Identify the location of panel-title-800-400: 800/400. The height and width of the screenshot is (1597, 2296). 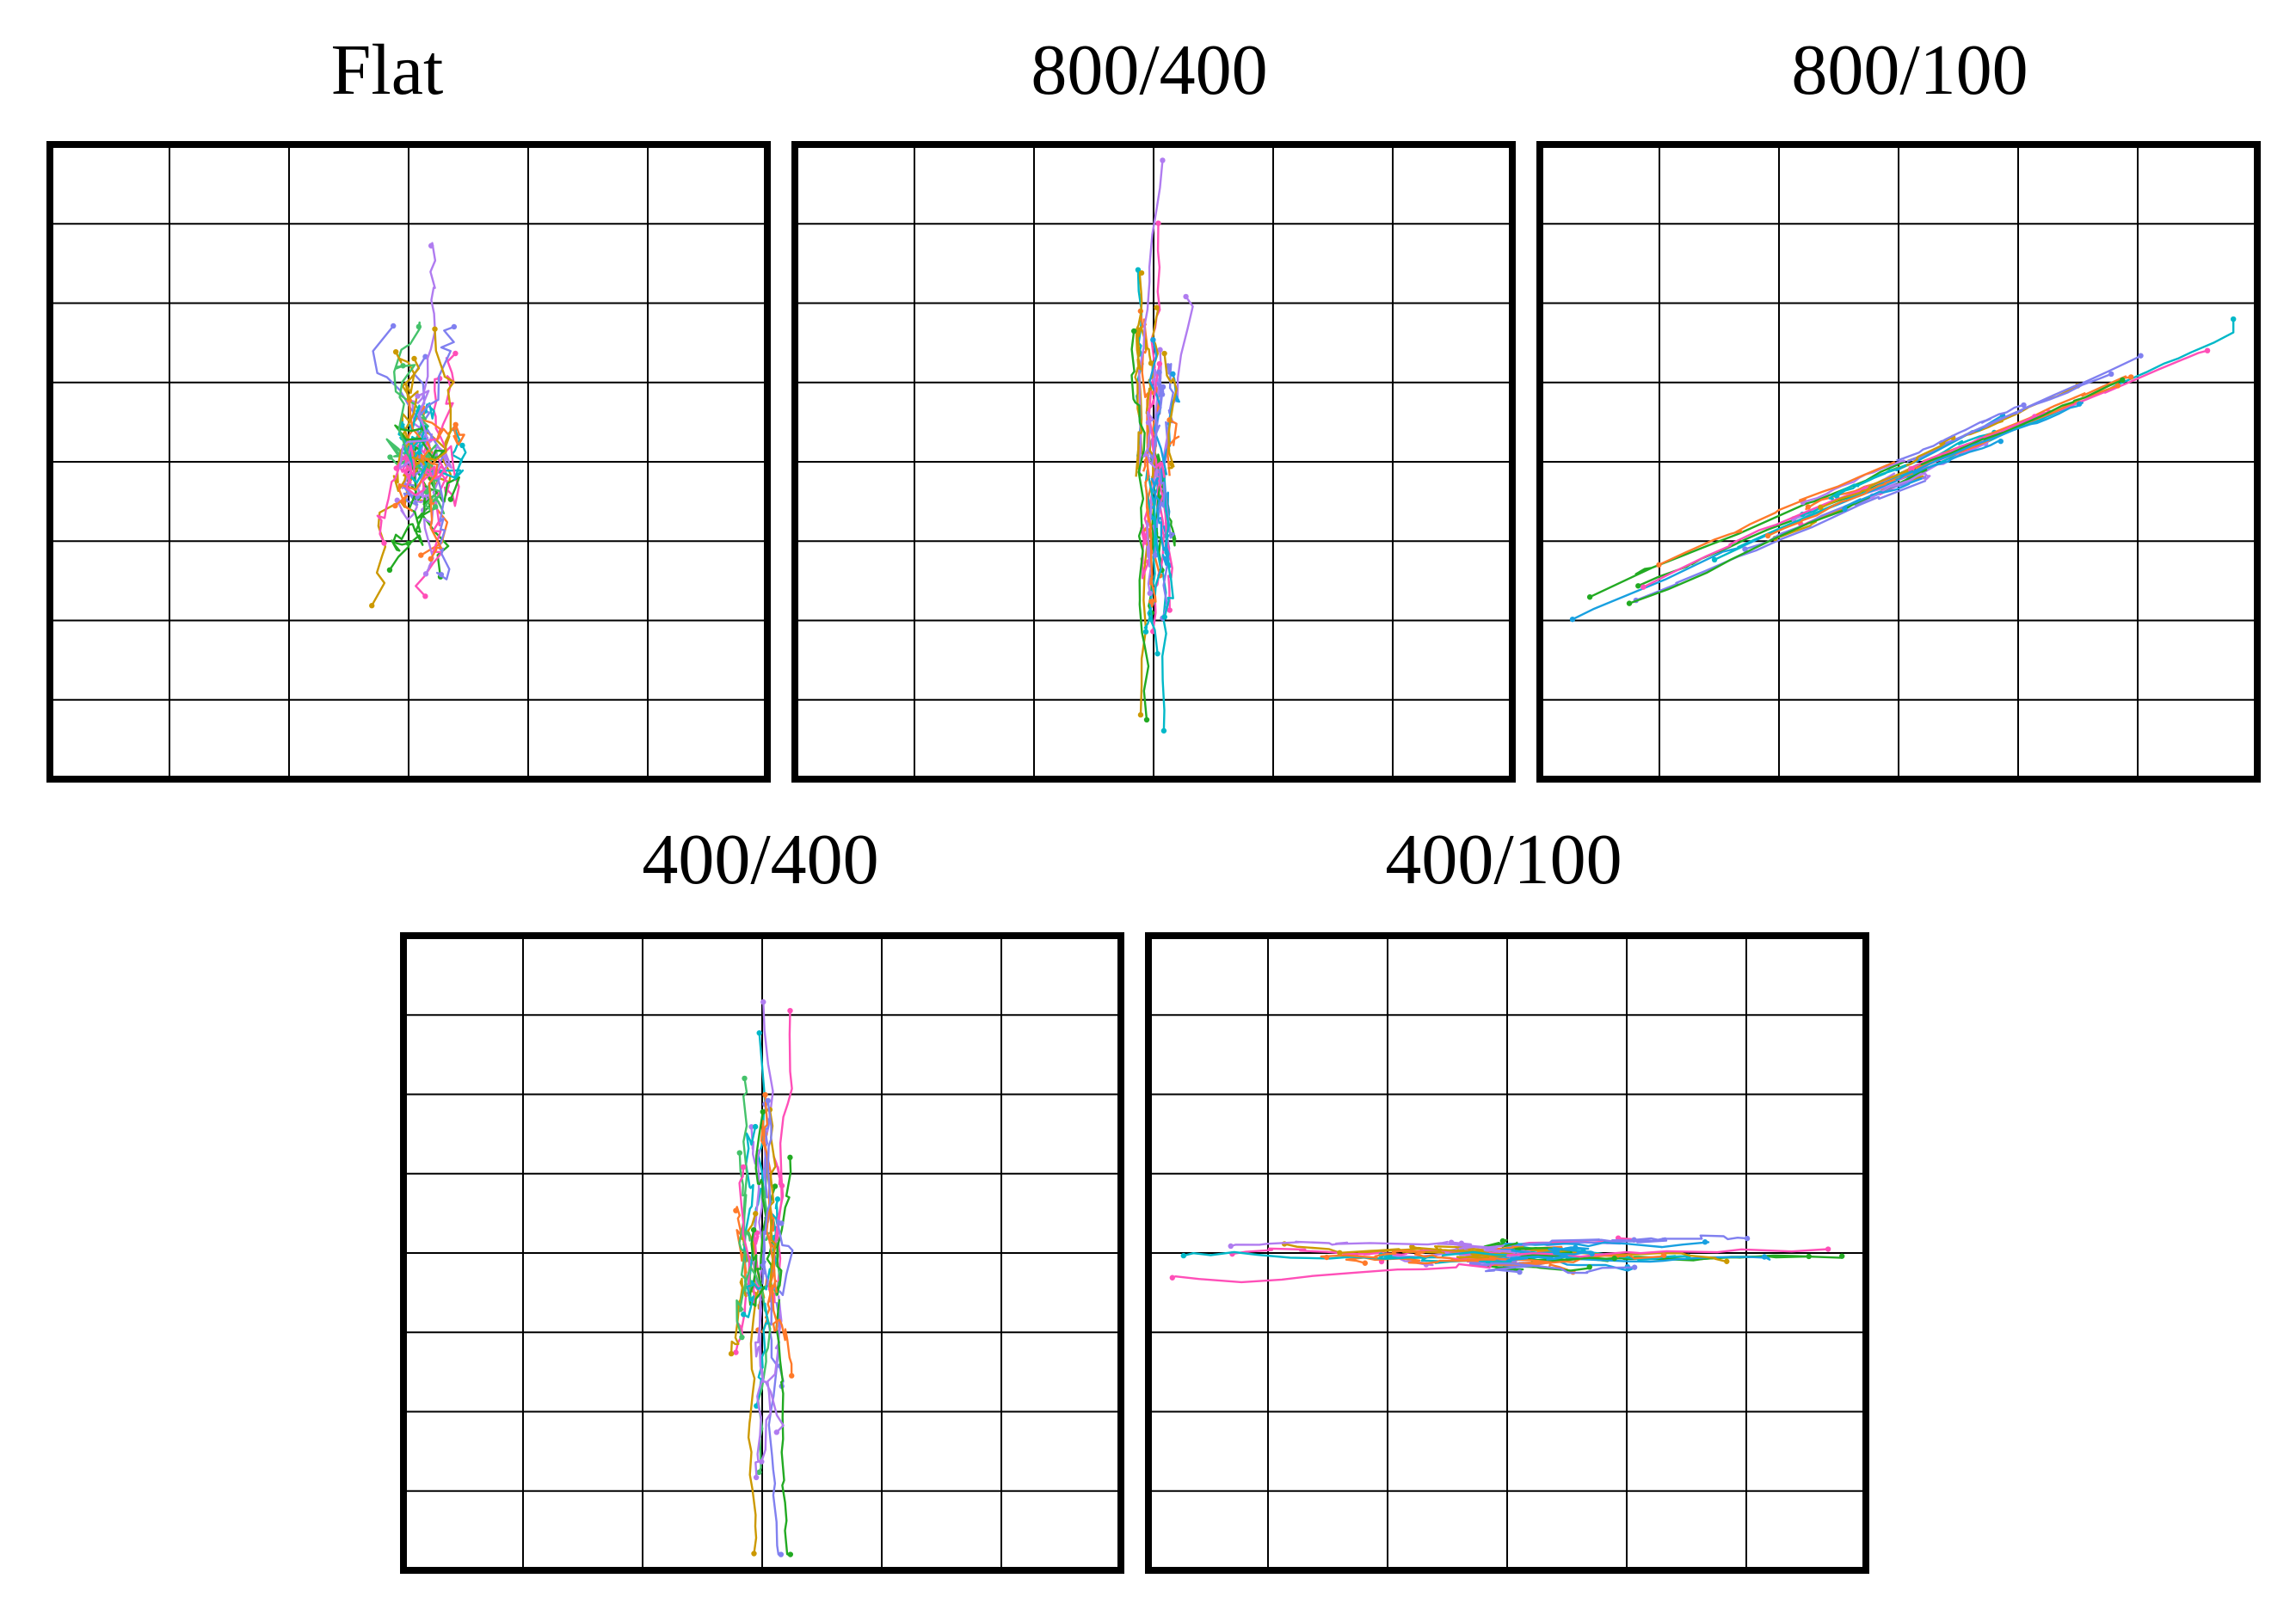
(1149, 70).